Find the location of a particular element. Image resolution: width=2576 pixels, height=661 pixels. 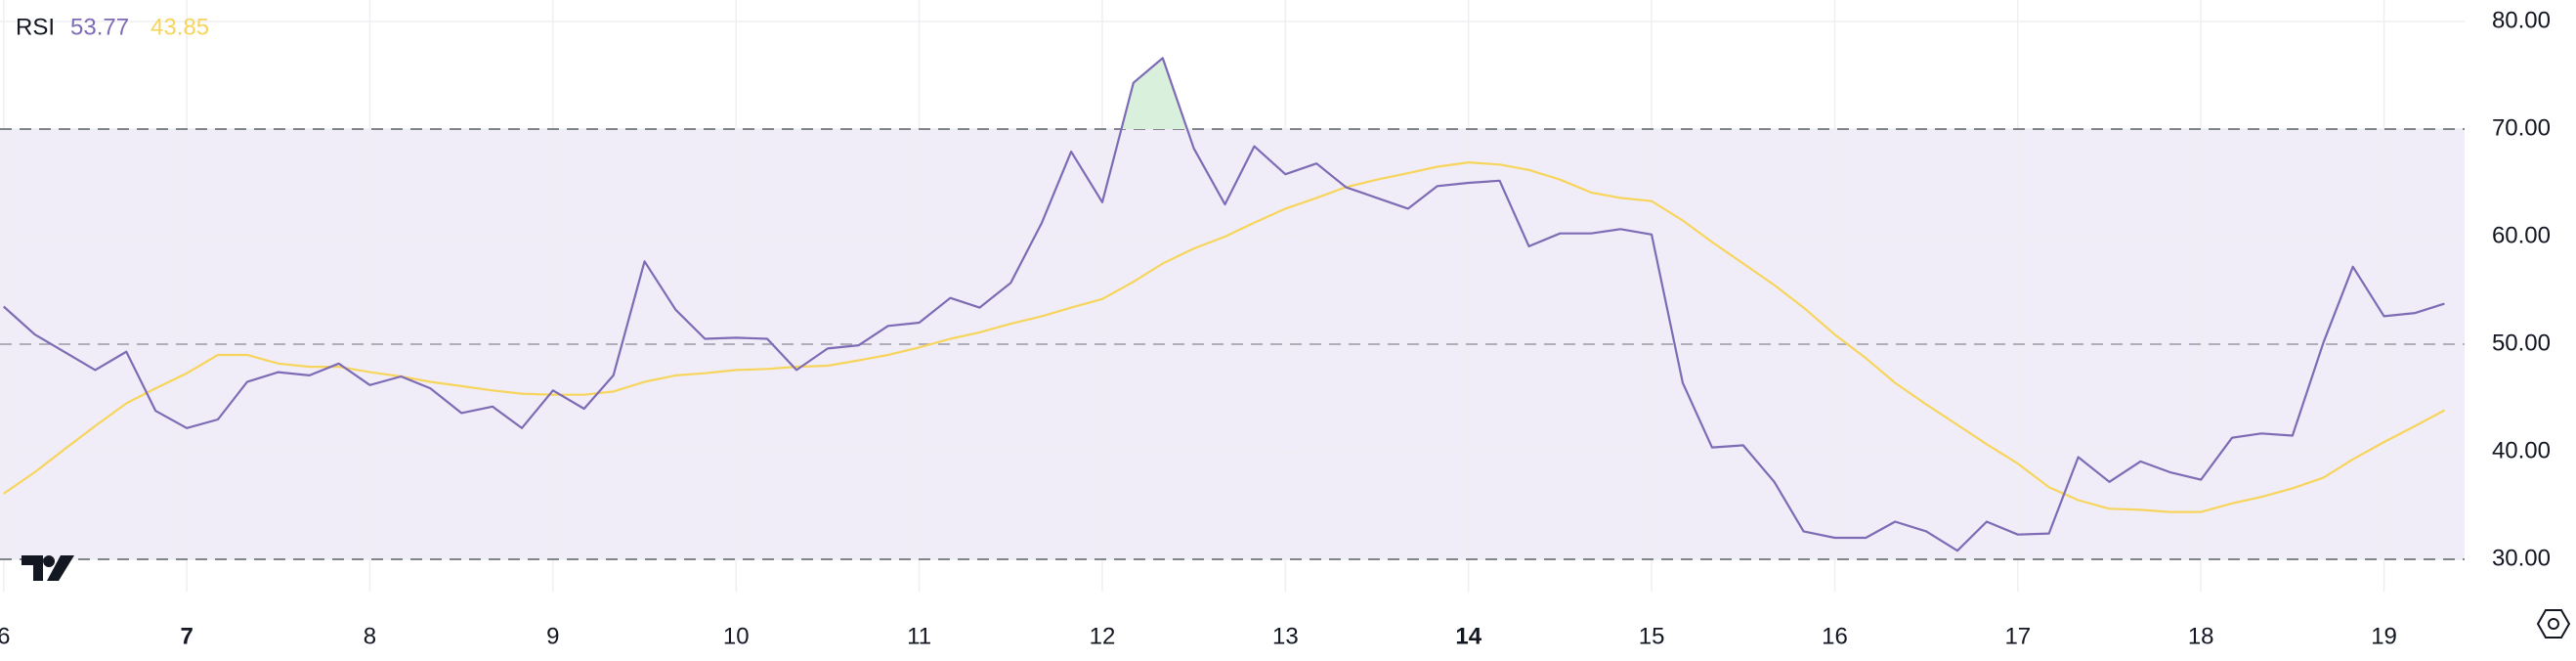

x-tick-label: 9 is located at coordinates (552, 636).